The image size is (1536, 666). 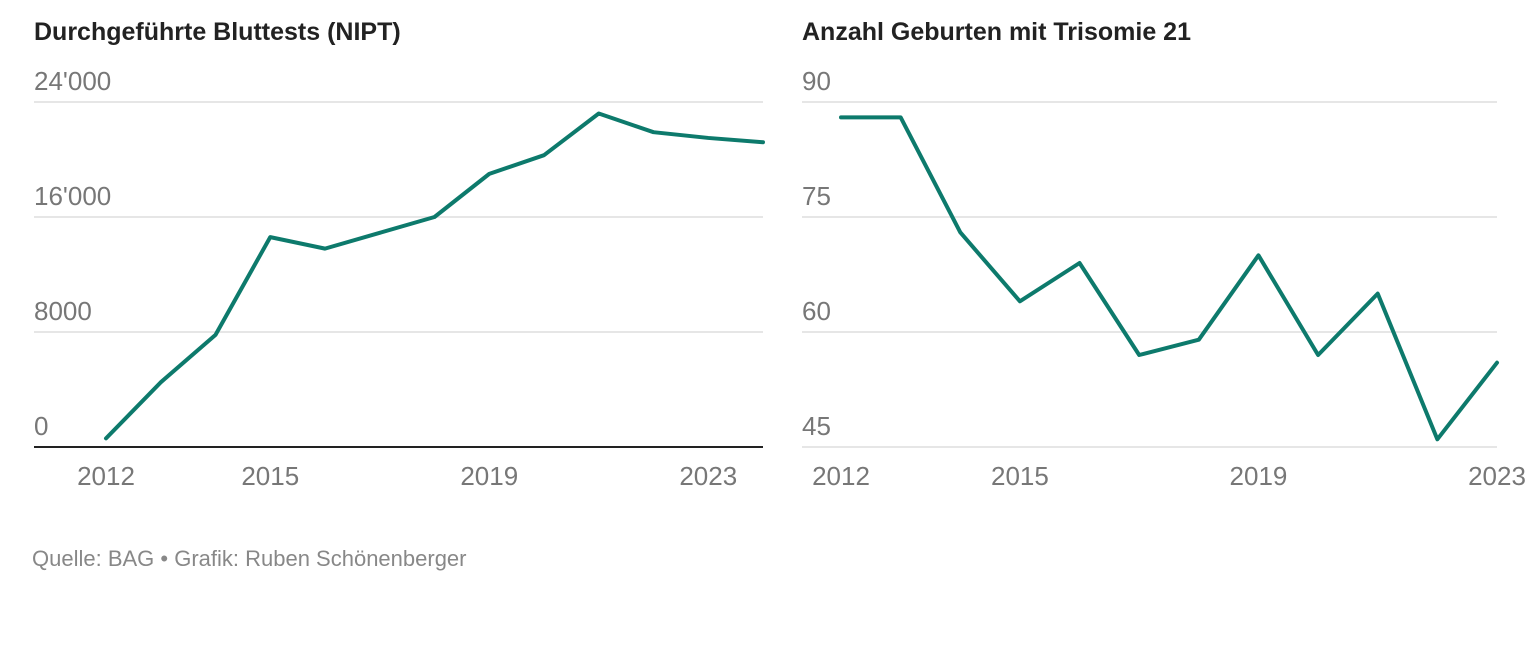 I want to click on x-tick-label-trisomie: 2015, so click(x=1020, y=476).